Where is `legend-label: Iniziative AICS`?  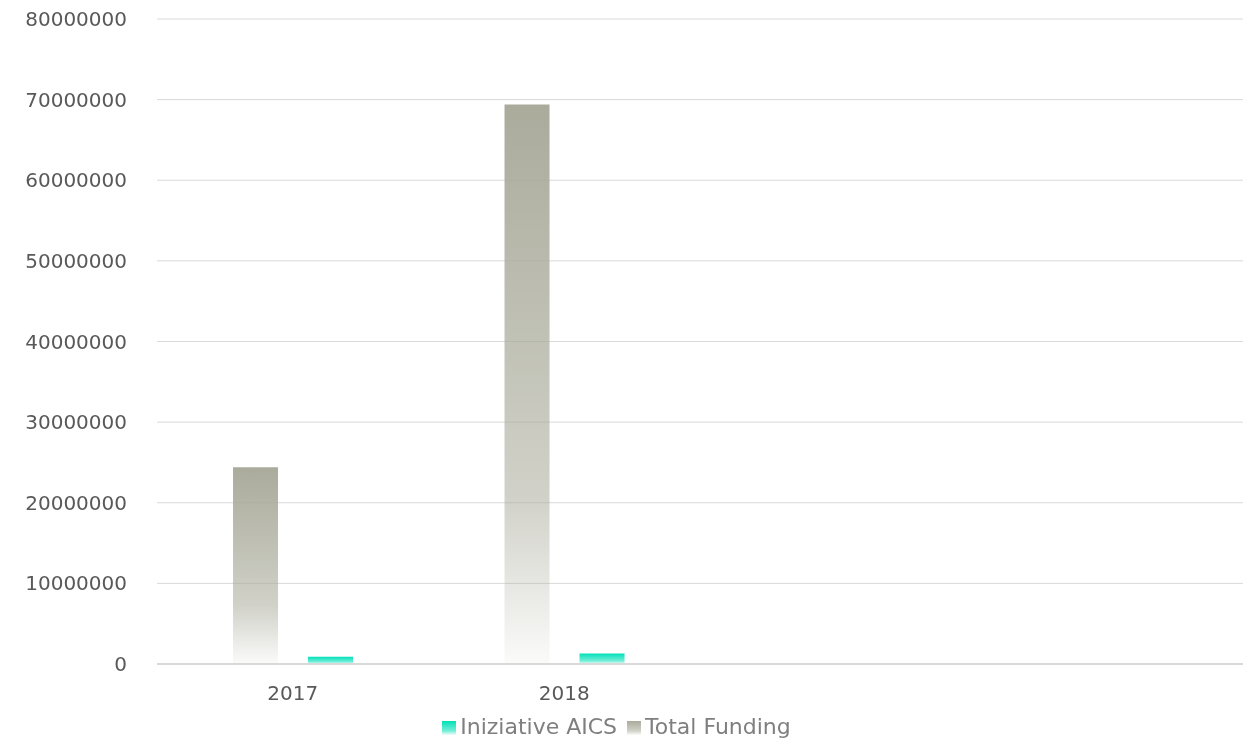 legend-label: Iniziative AICS is located at coordinates (539, 726).